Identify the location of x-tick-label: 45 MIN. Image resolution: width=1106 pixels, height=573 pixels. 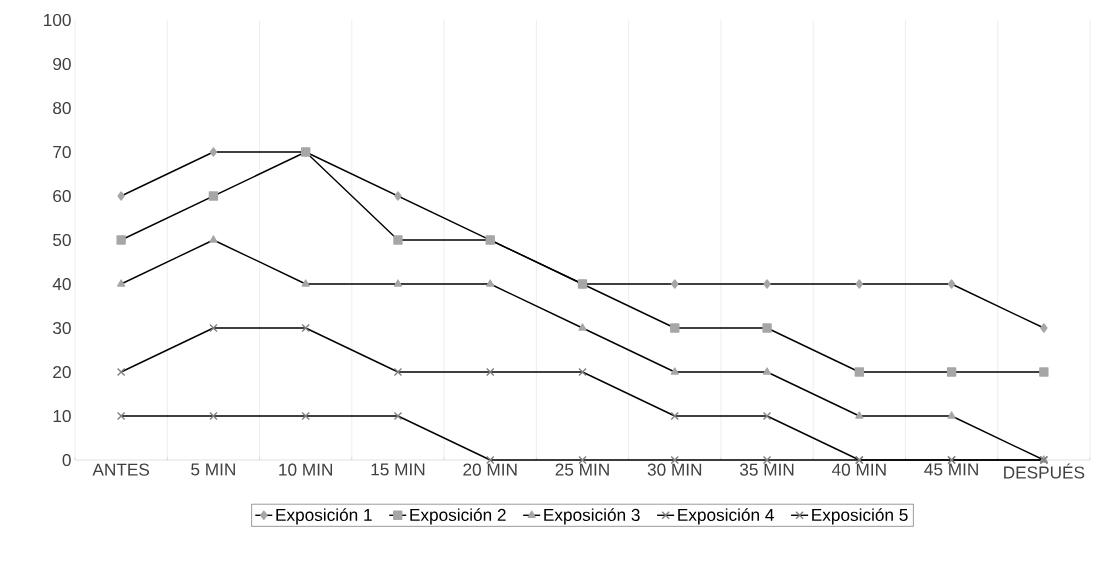
(951, 469).